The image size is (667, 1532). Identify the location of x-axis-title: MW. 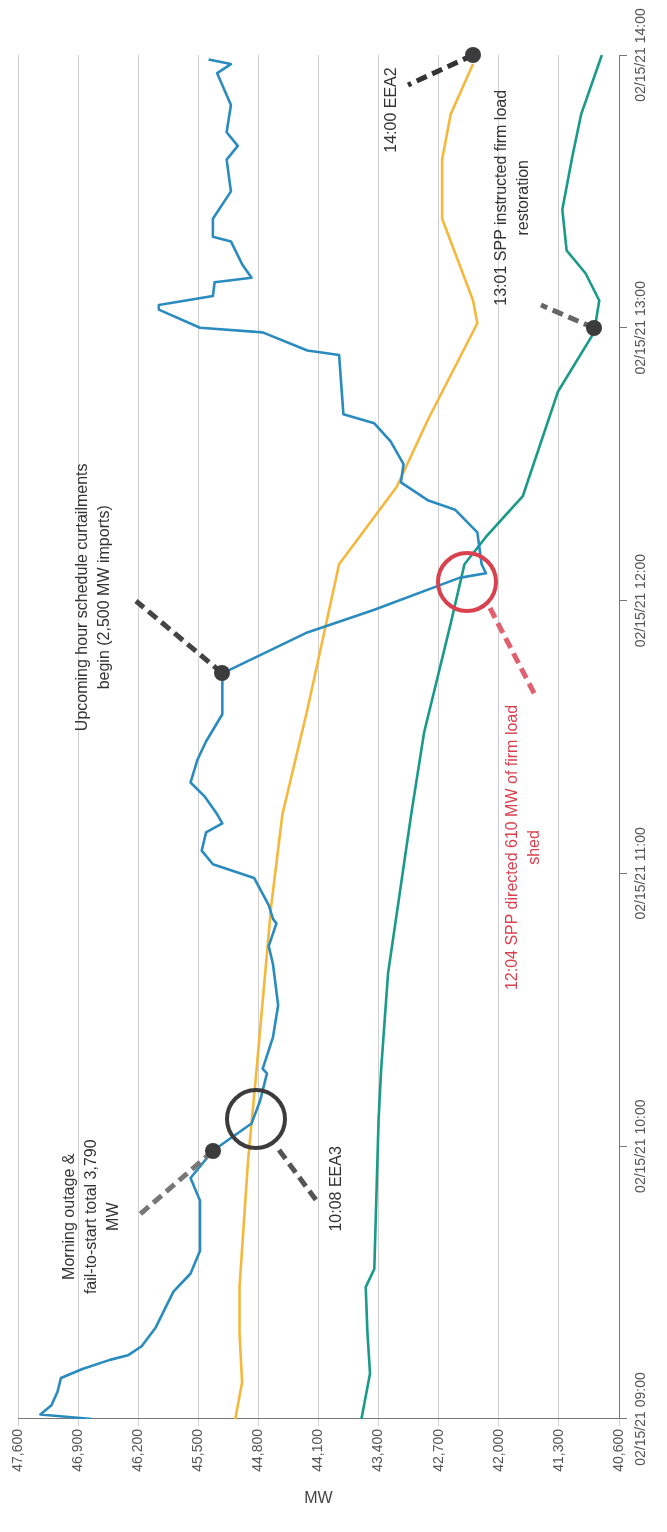
(319, 1497).